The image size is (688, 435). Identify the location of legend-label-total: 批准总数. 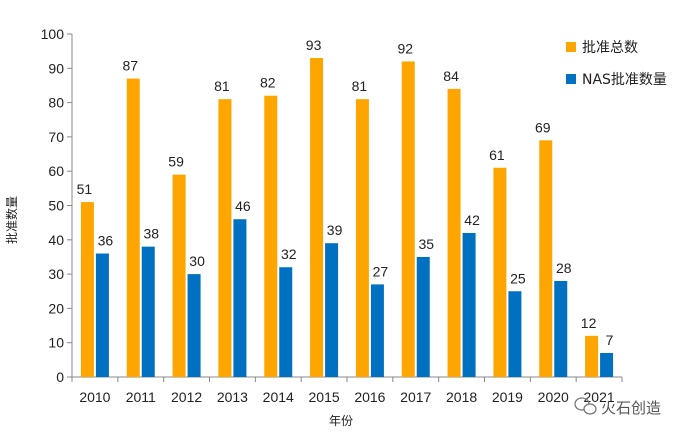
(610, 48).